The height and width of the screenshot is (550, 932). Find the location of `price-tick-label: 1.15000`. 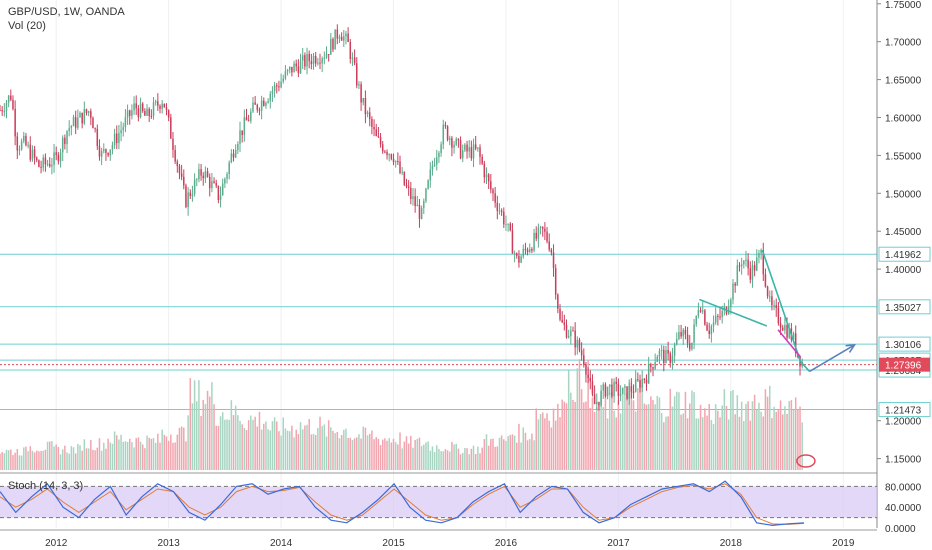

price-tick-label: 1.15000 is located at coordinates (903, 460).